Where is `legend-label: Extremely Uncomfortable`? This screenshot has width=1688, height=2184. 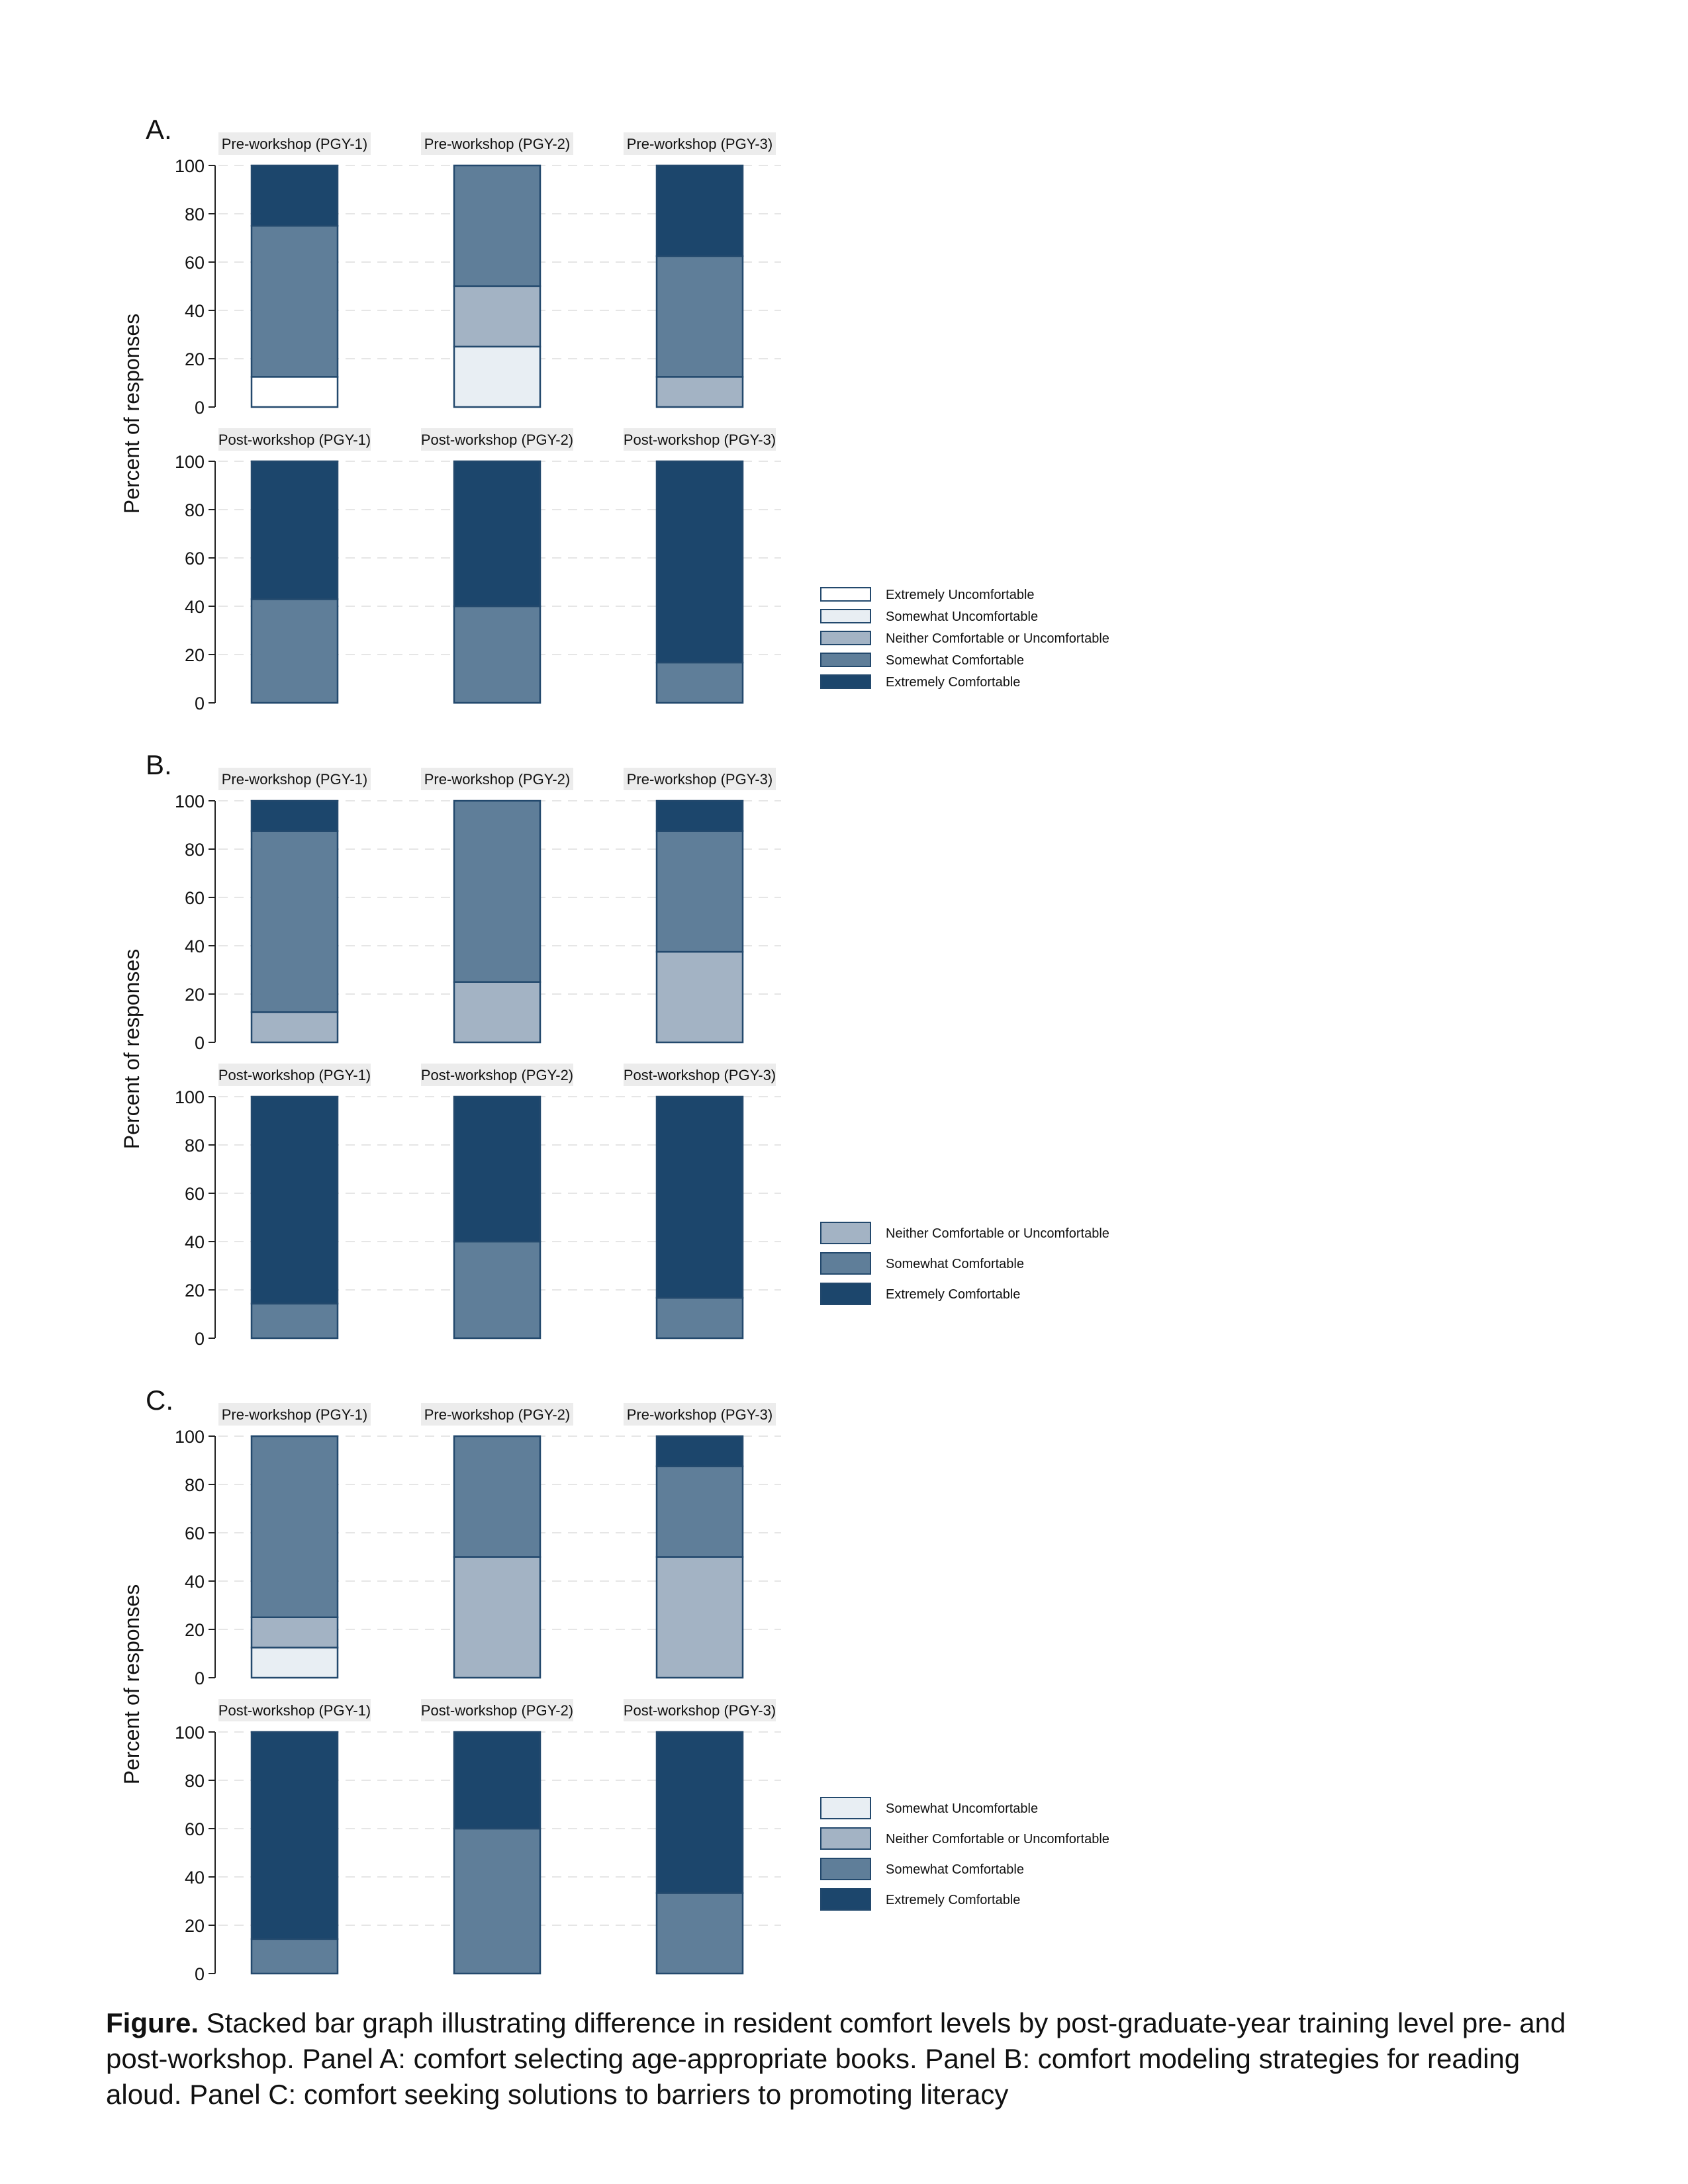 legend-label: Extremely Uncomfortable is located at coordinates (960, 595).